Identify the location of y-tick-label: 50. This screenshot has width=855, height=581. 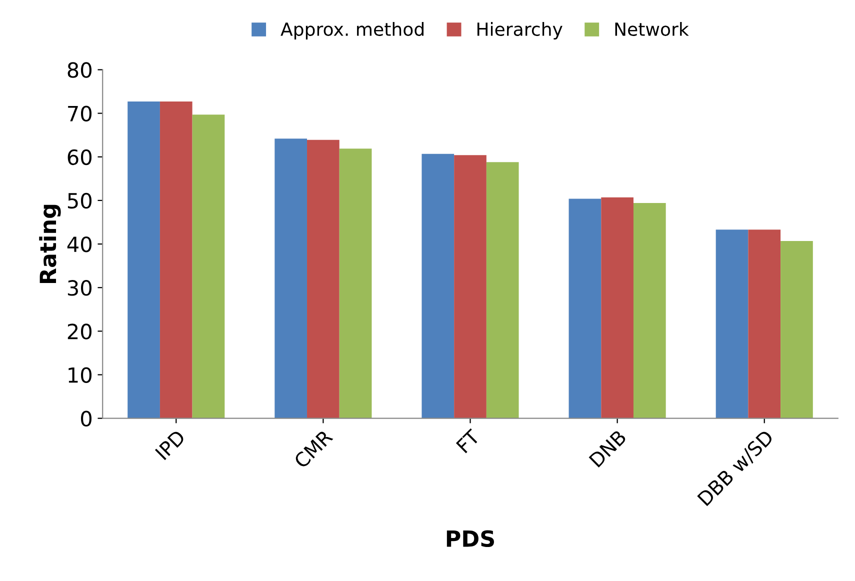
(80, 200).